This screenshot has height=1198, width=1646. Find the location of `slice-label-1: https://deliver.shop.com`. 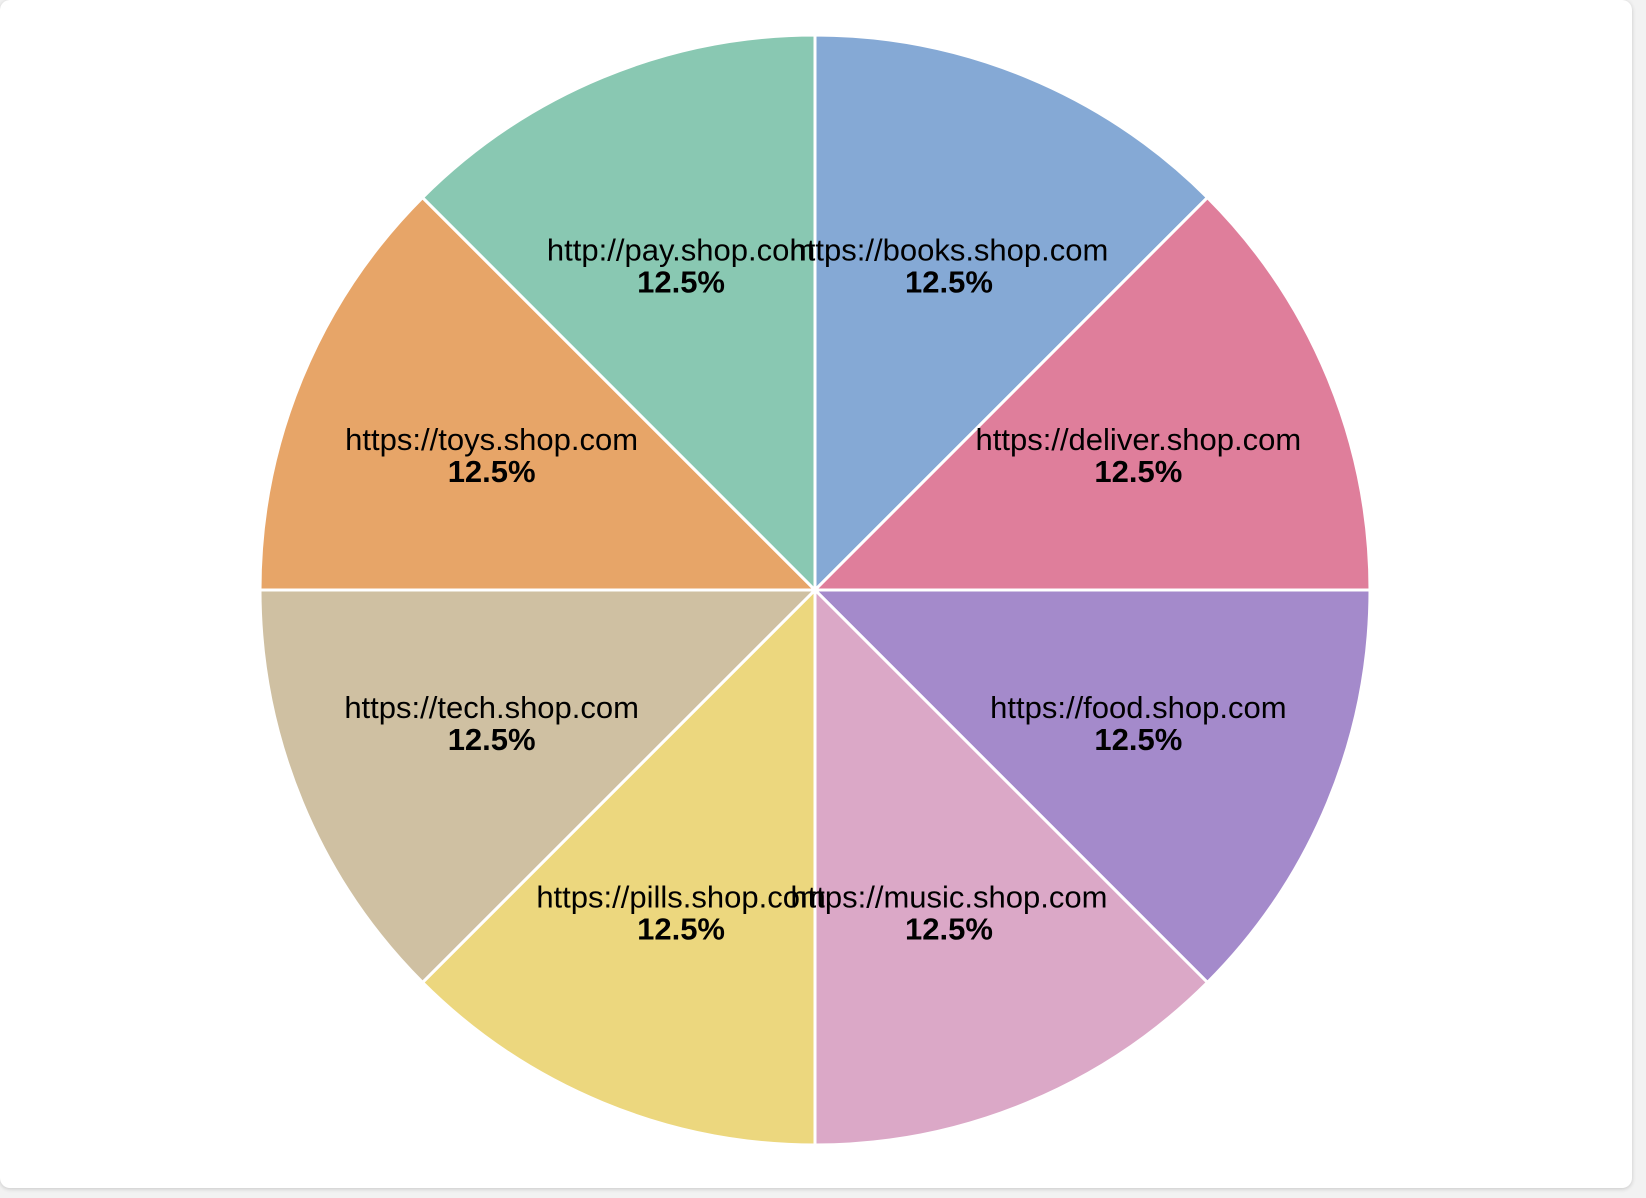

slice-label-1: https://deliver.shop.com is located at coordinates (1139, 439).